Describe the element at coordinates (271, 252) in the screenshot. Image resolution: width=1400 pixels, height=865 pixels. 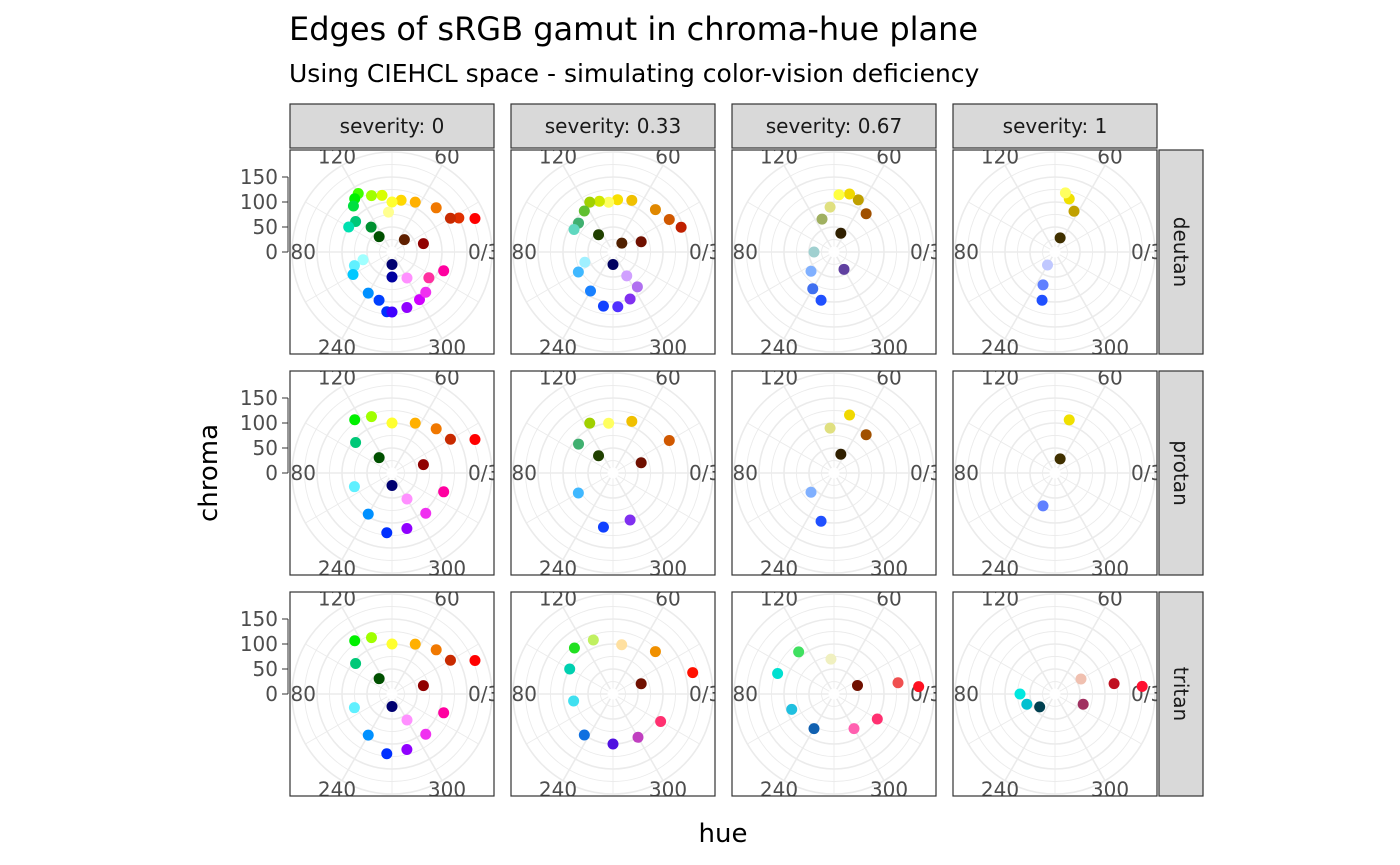
I see `chroma-tick-label: 0` at that location.